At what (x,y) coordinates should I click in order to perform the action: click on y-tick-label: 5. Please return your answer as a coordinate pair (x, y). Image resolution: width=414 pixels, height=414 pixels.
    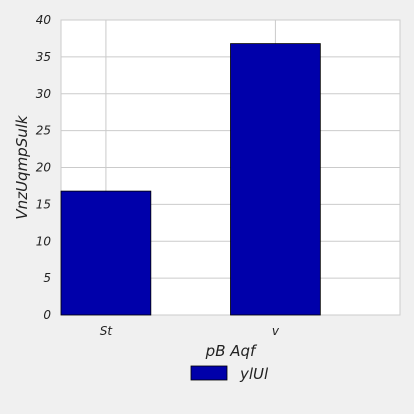
    Looking at the image, I should click on (47, 278).